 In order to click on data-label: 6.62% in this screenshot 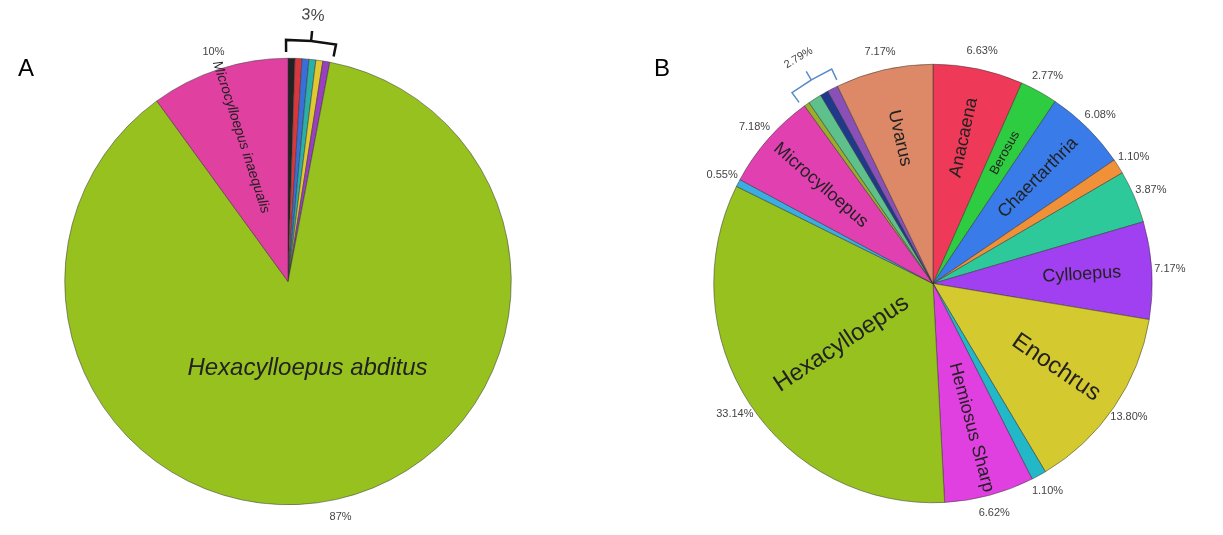, I will do `click(994, 511)`.